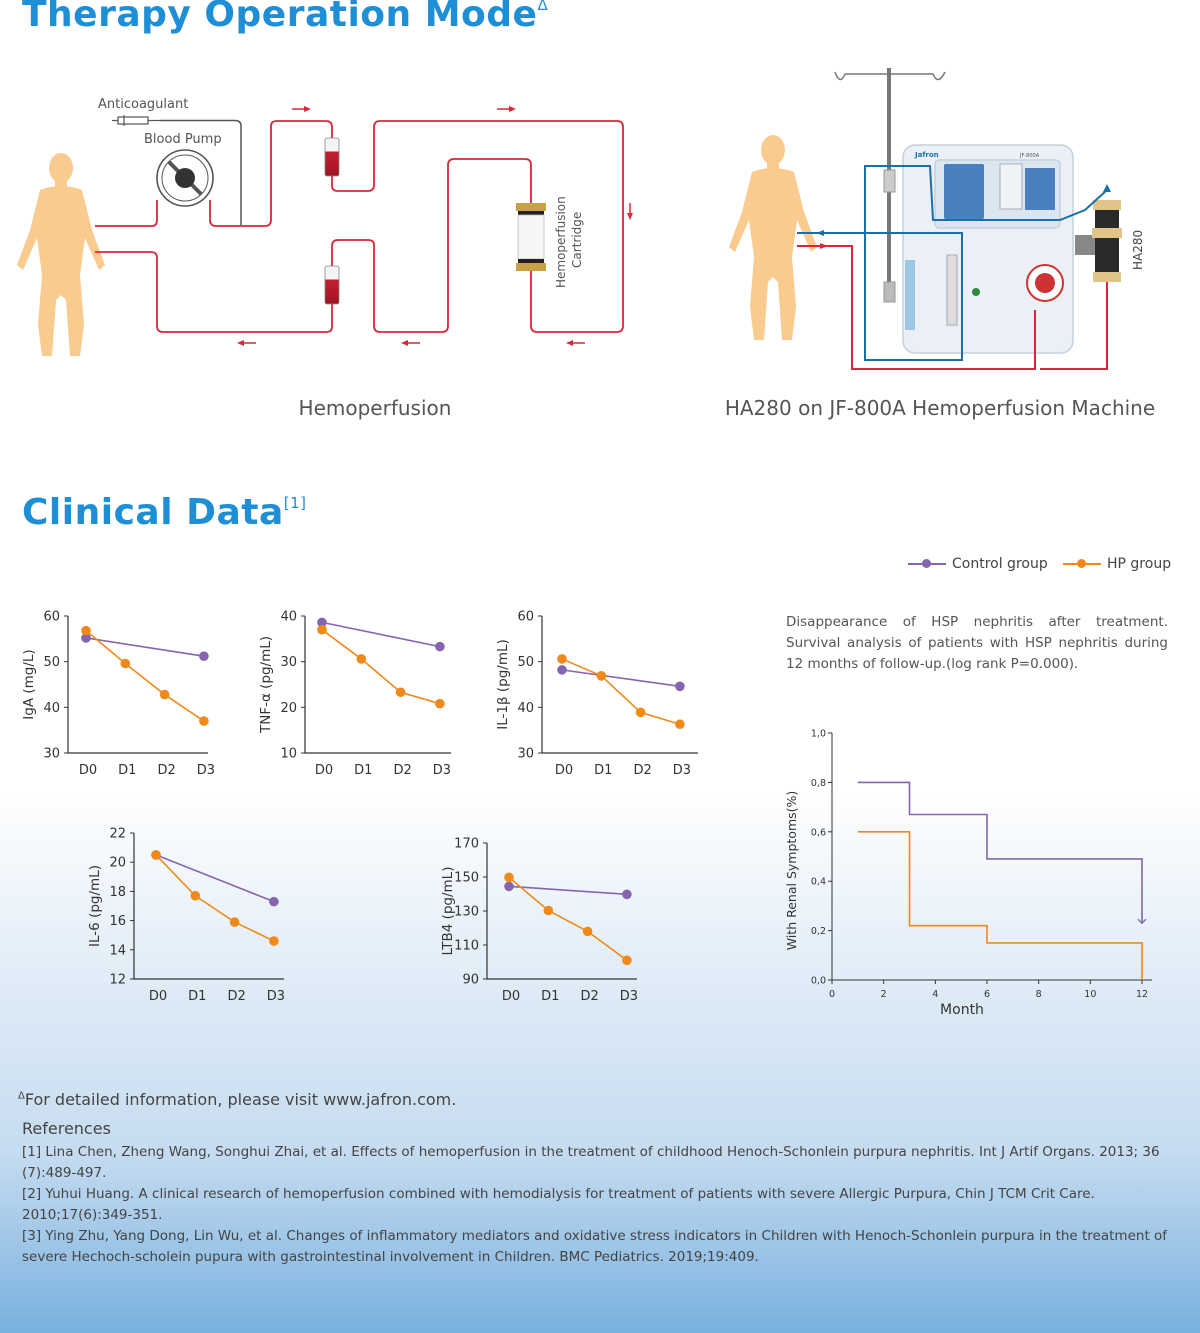 This screenshot has height=1333, width=1200. What do you see at coordinates (29, 684) in the screenshot?
I see `y-axis-label: IgA (mg/L)` at bounding box center [29, 684].